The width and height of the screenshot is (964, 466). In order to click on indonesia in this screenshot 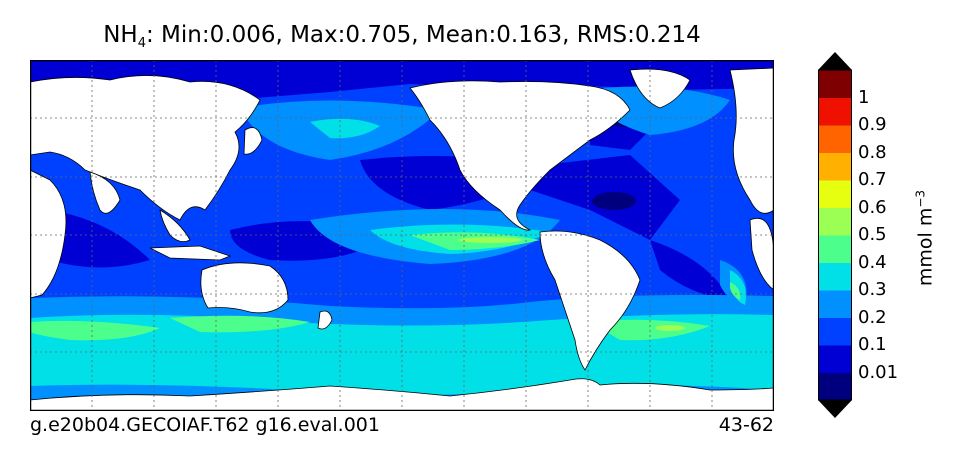, I will do `click(190, 253)`.